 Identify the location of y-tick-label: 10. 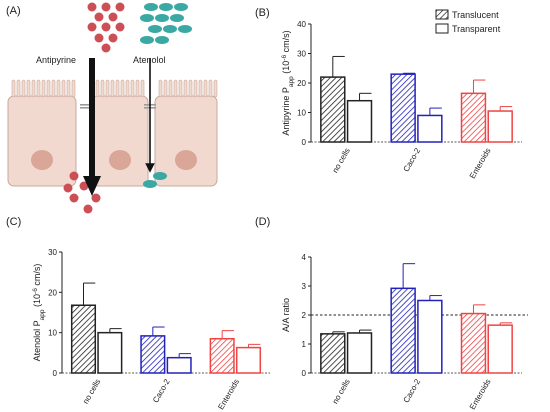
(52, 333).